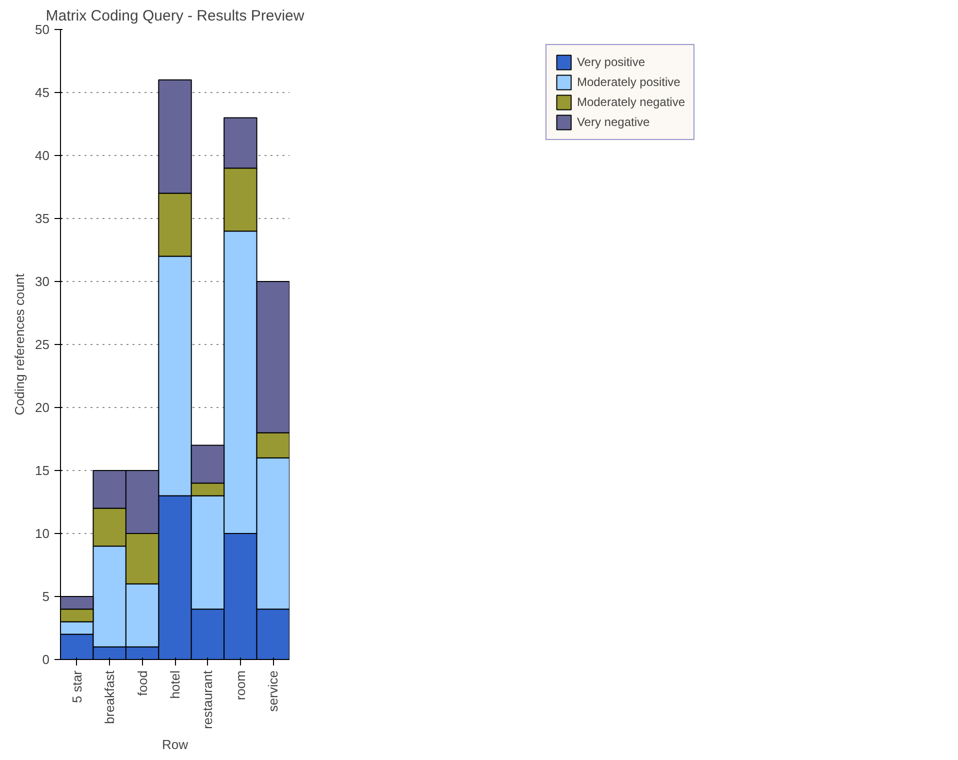  I want to click on legend-label: Moderately negative, so click(631, 102).